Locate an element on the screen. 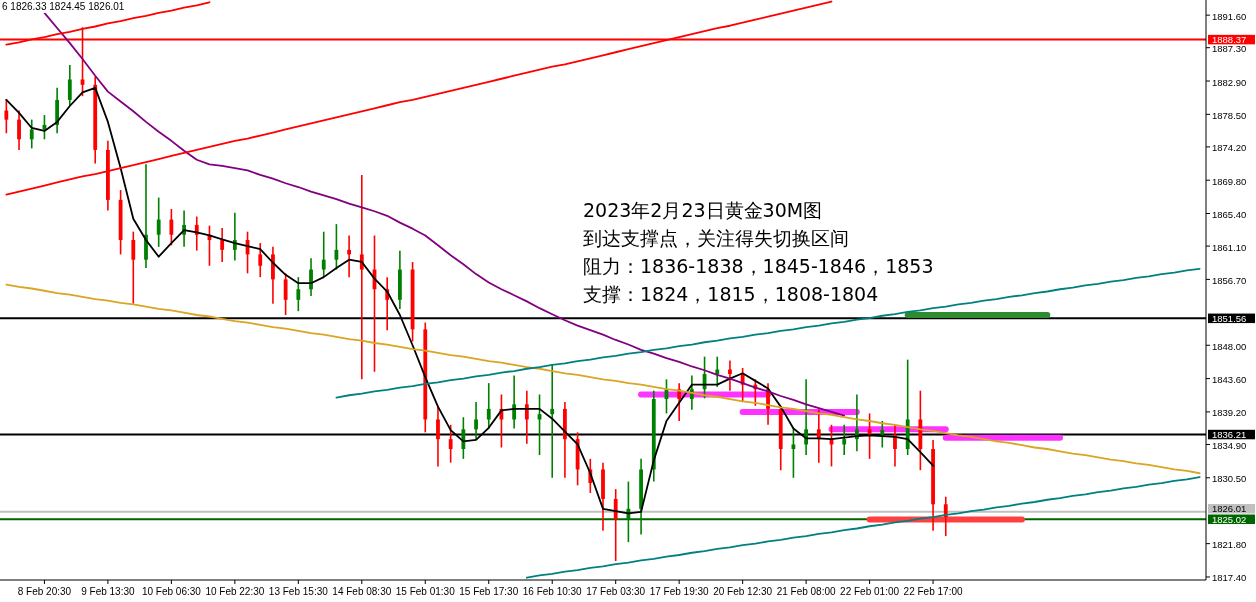  x-tick-label: 15 Feb 17:30 is located at coordinates (489, 591).